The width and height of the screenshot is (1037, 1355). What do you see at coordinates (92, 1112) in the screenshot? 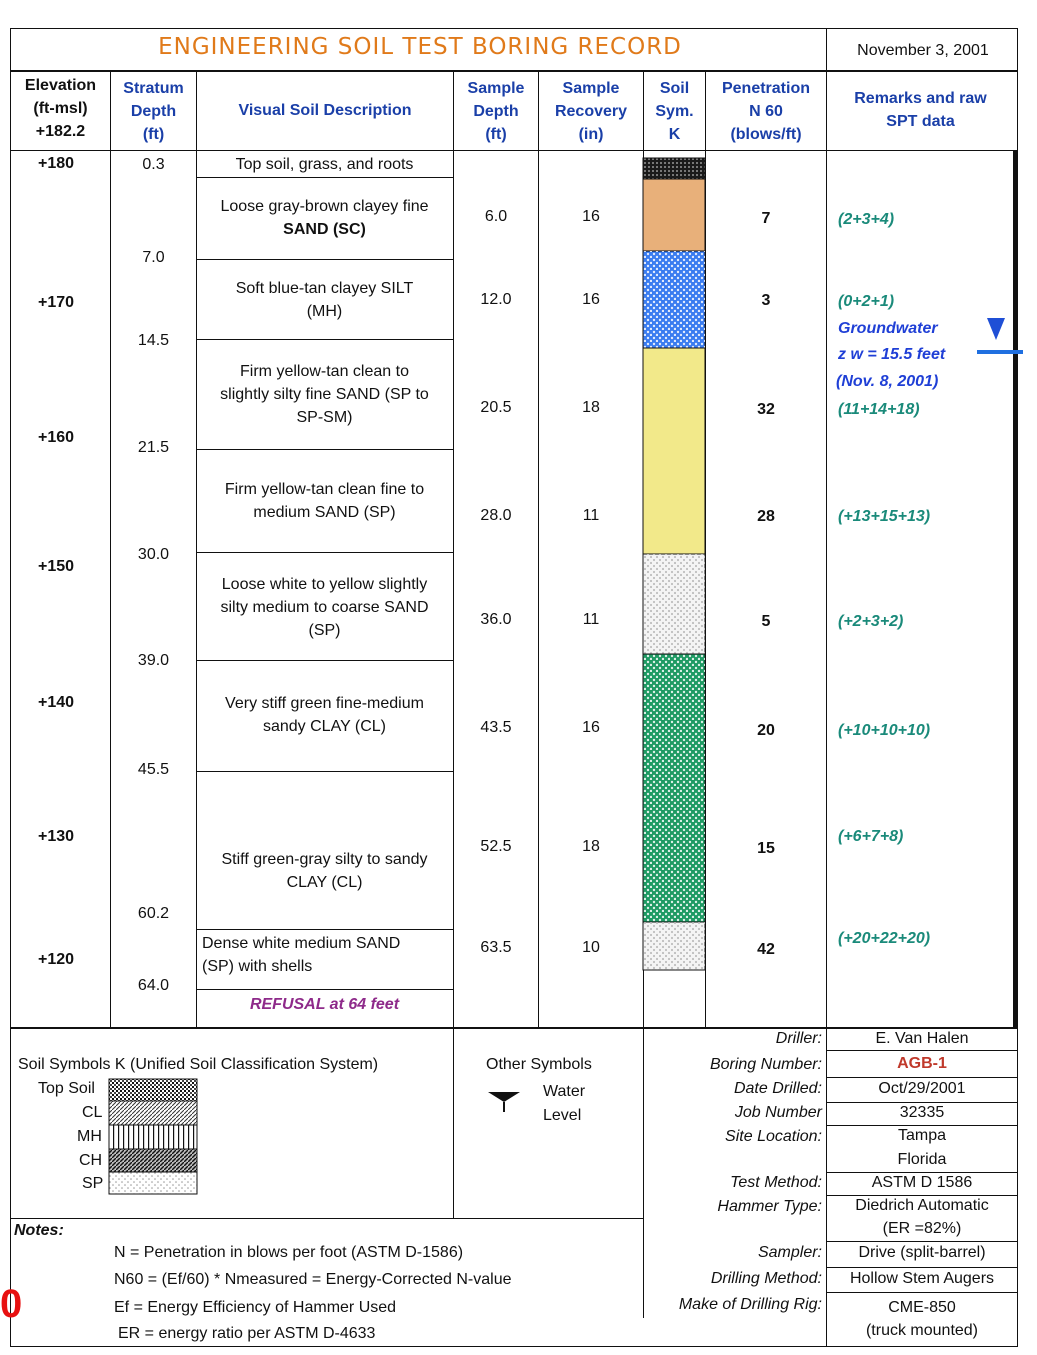
I see `legend-item-cl: CL` at bounding box center [92, 1112].